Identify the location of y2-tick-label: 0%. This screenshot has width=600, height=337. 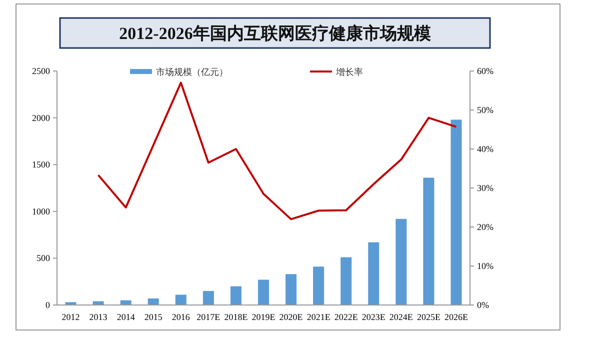
(483, 305).